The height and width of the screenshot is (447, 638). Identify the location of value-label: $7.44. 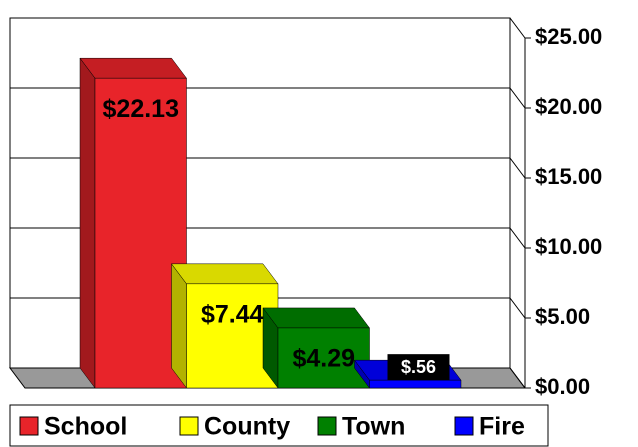
(232, 314).